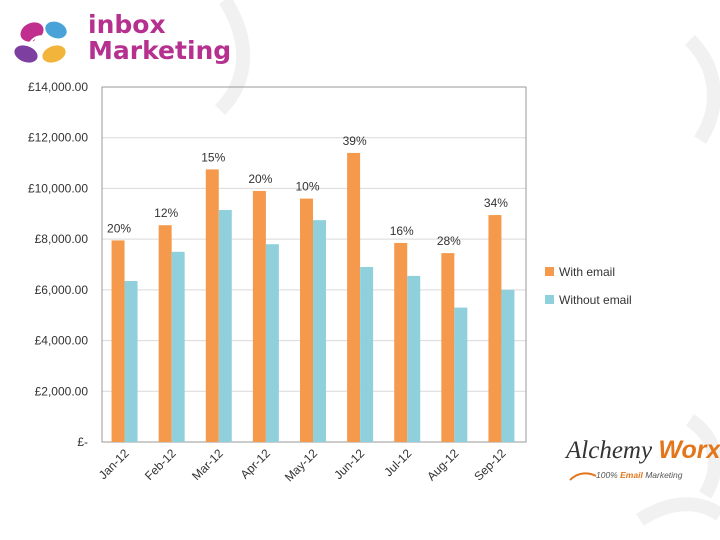 The image size is (720, 540). What do you see at coordinates (62, 239) in the screenshot?
I see `y-tick-label: £8,000.00` at bounding box center [62, 239].